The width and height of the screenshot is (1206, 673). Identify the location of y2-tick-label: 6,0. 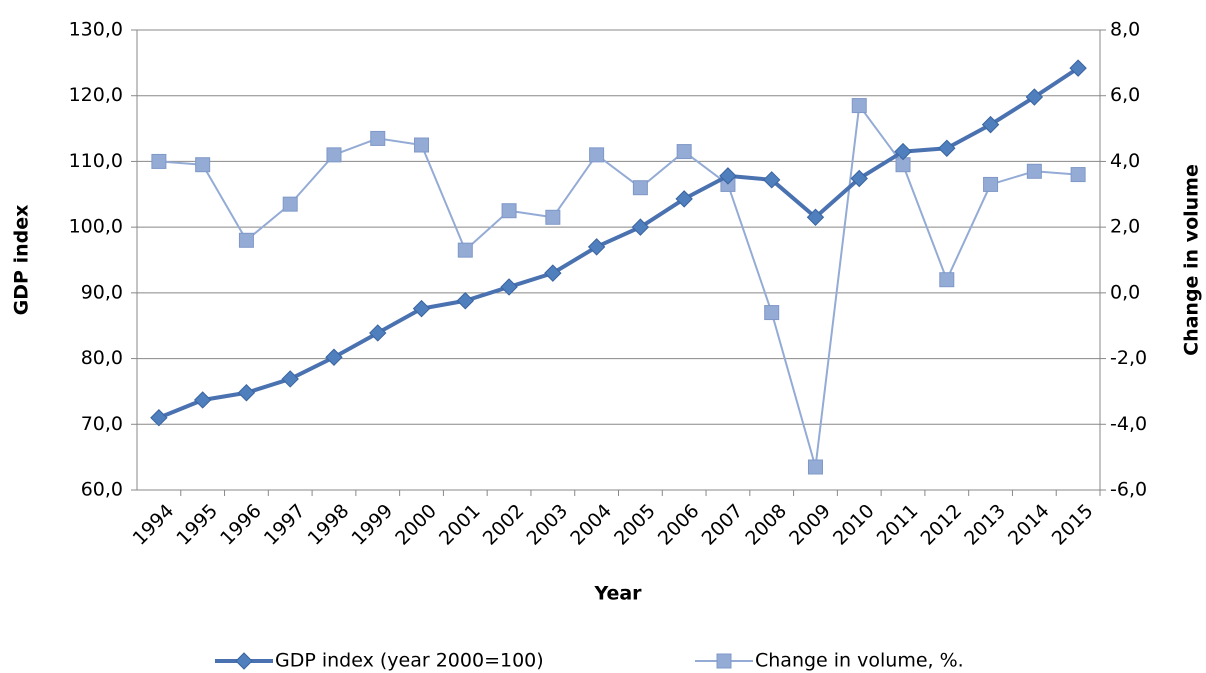
(1125, 95).